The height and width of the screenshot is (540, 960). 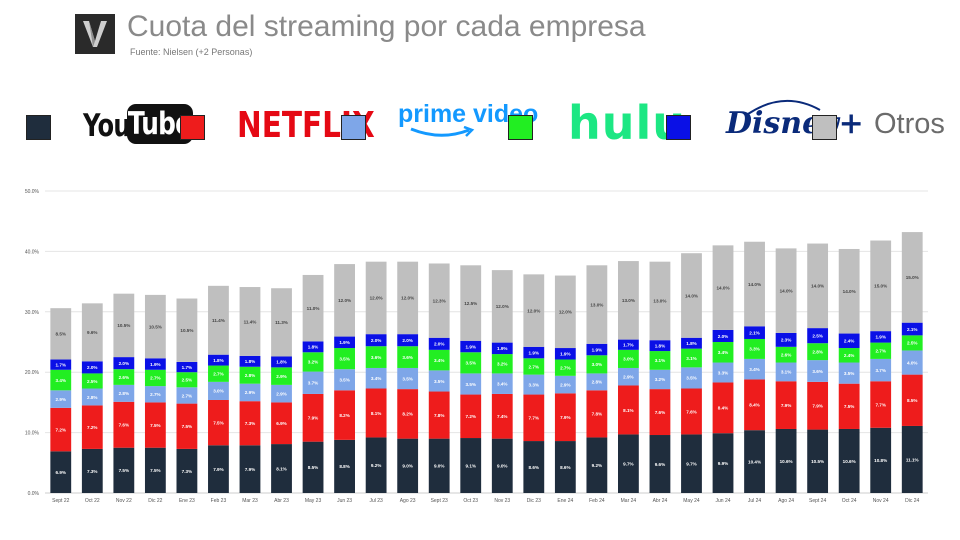 What do you see at coordinates (754, 349) in the screenshot?
I see `data-label: 3.3%` at bounding box center [754, 349].